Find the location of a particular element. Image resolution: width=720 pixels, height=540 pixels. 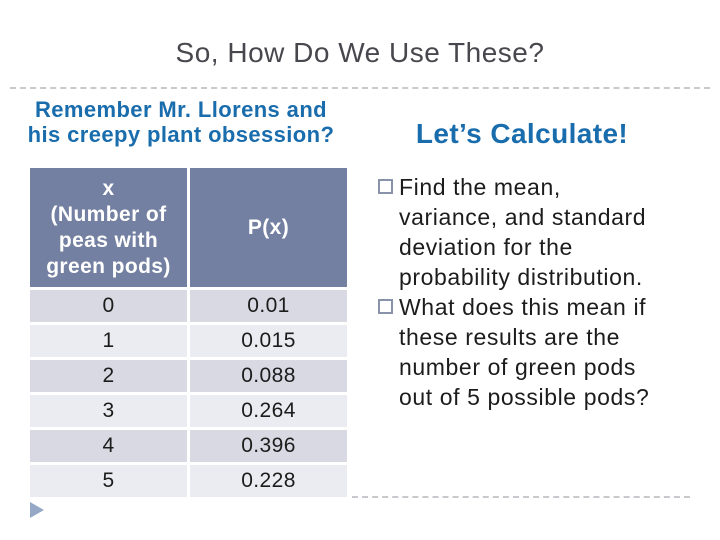

table-cell-x-2: 2 is located at coordinates (108, 376).